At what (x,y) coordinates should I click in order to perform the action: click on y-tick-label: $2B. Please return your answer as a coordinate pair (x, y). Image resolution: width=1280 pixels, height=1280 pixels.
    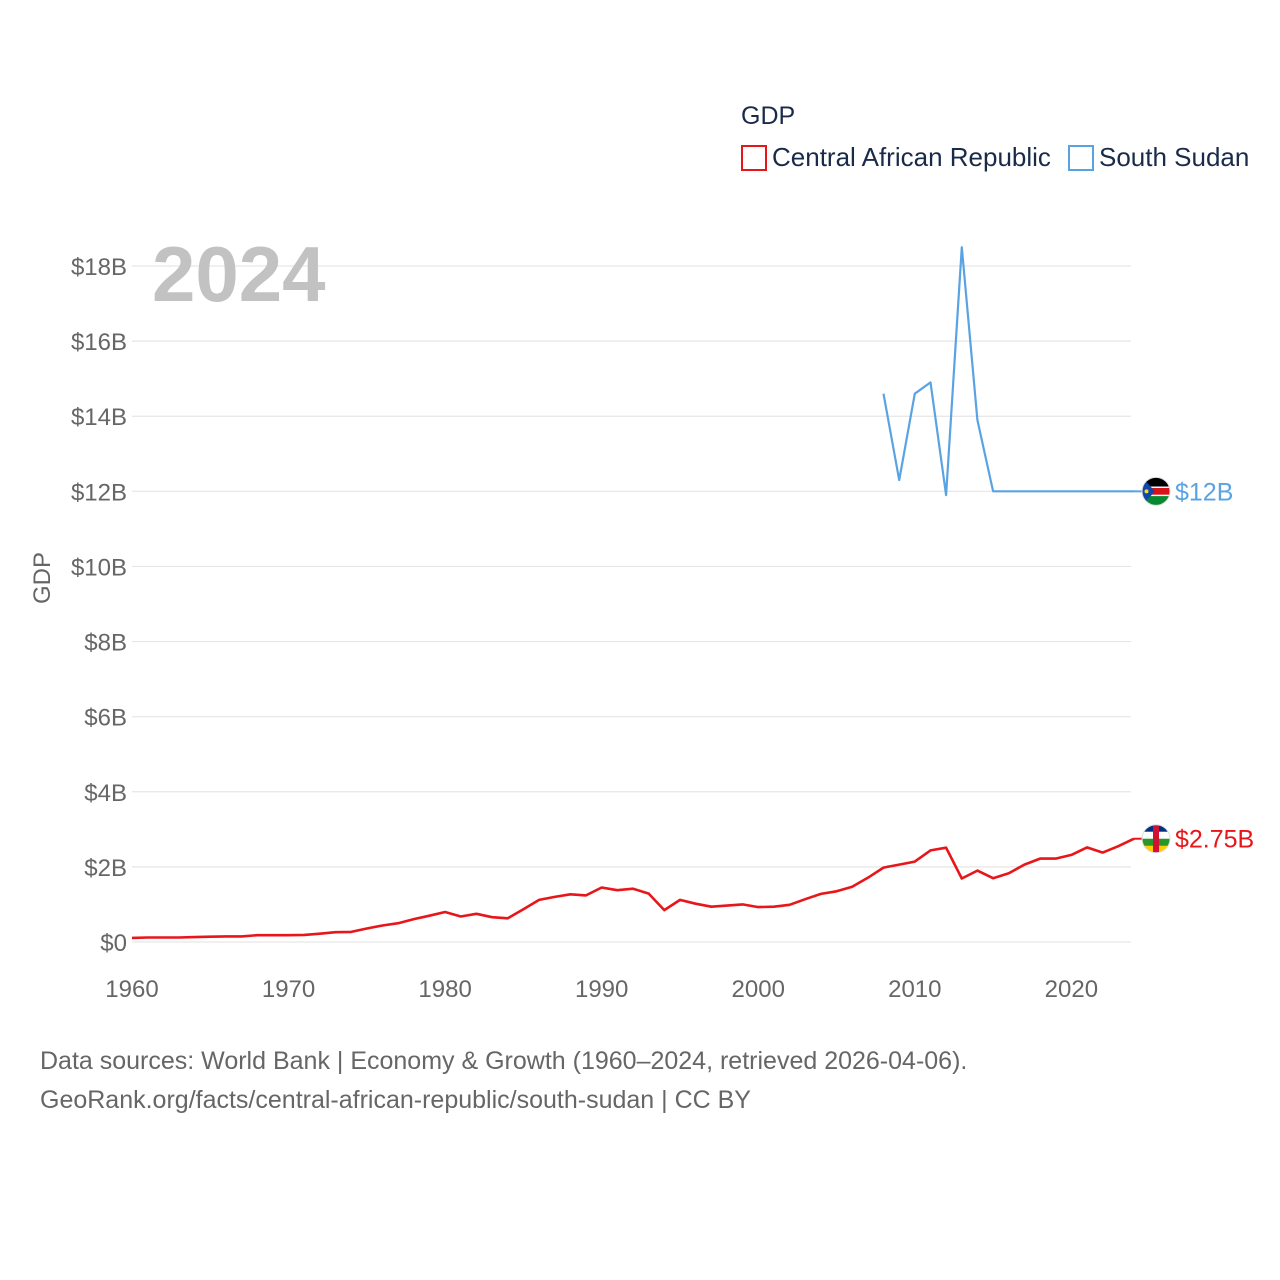
    Looking at the image, I should click on (105, 868).